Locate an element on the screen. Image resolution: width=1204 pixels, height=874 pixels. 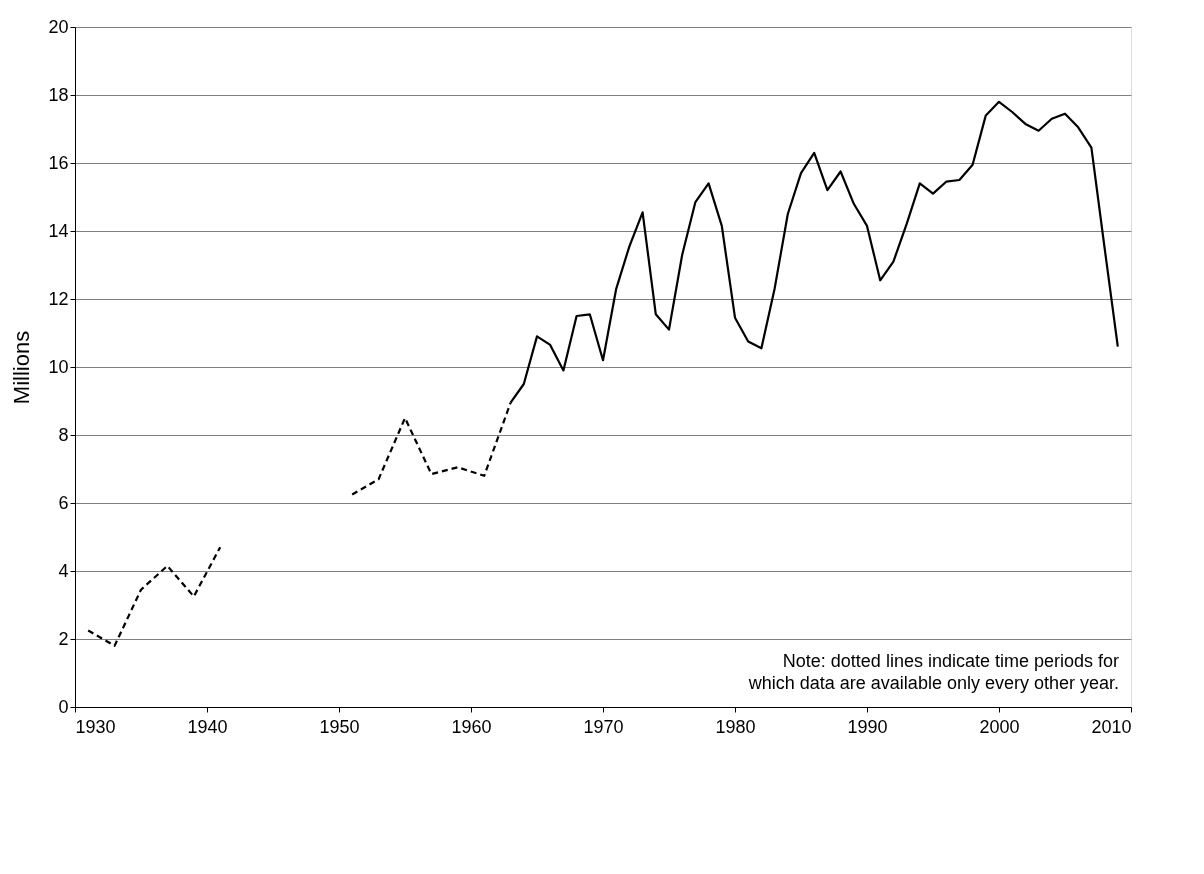
y-tick-label: 6 is located at coordinates (63, 502).